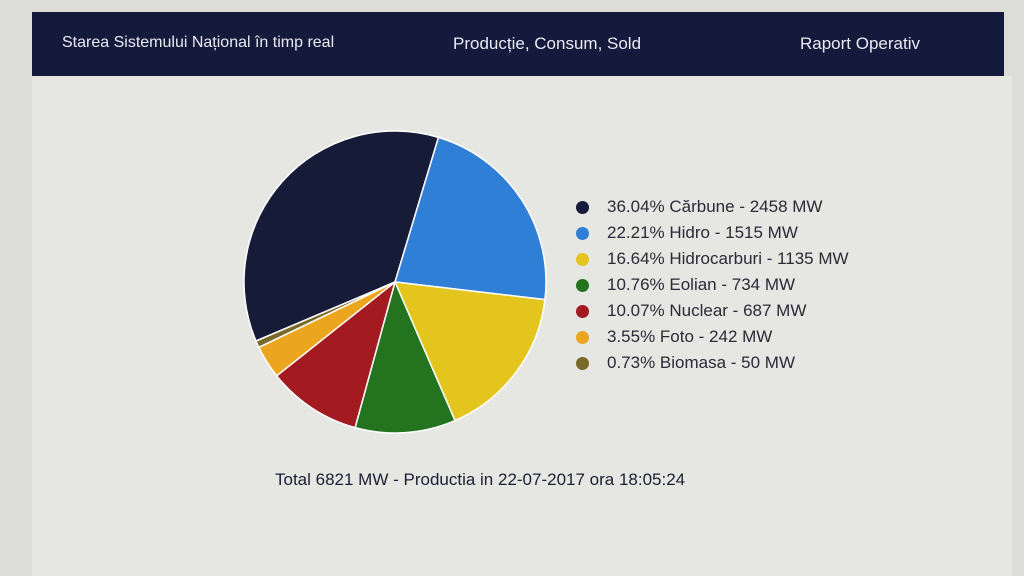 The width and height of the screenshot is (1024, 576). Describe the element at coordinates (690, 336) in the screenshot. I see `legend-label-foto: 3.55% Foto - 242 MW` at that location.